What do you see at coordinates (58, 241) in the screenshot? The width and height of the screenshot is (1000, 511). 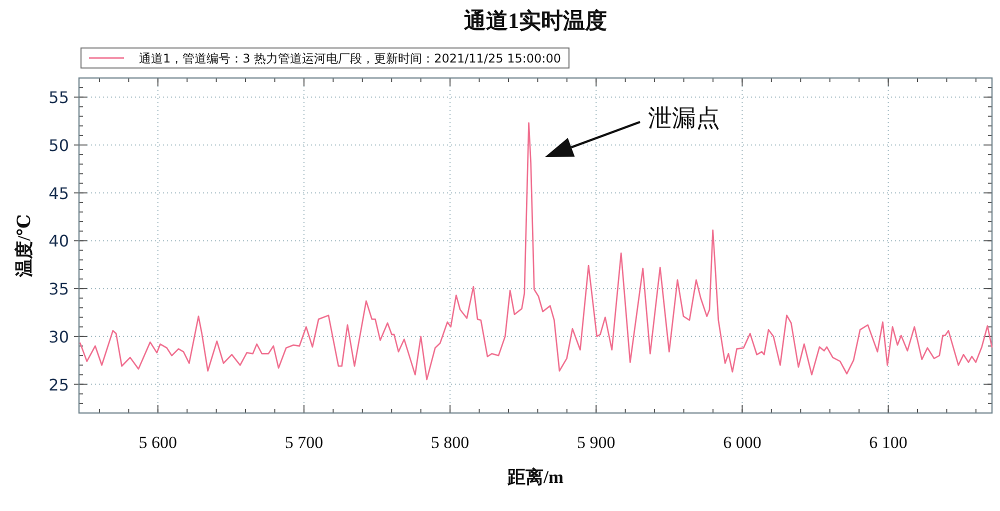 I see `y-tick-label: 40` at bounding box center [58, 241].